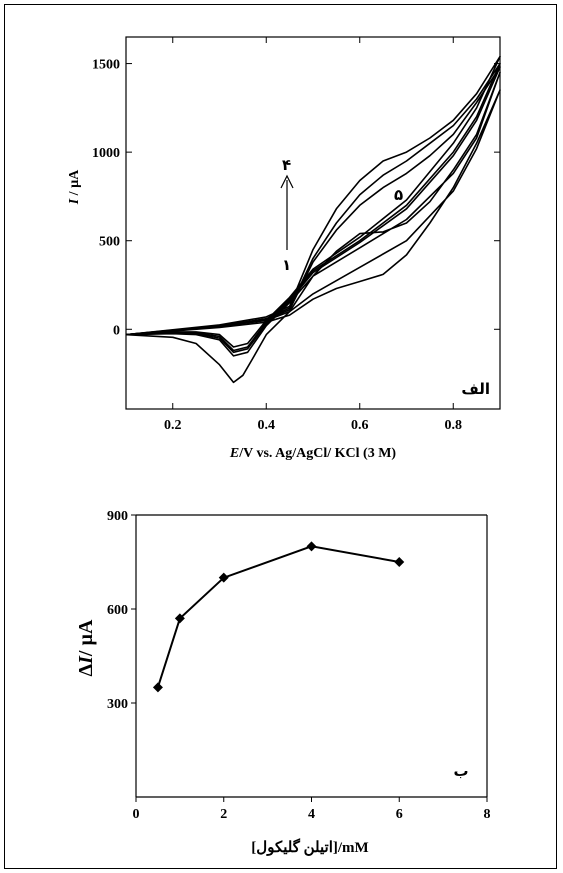 This screenshot has width=563, height=873. Describe the element at coordinates (360, 425) in the screenshot. I see `cv-x-tick-label: 0.6` at that location.